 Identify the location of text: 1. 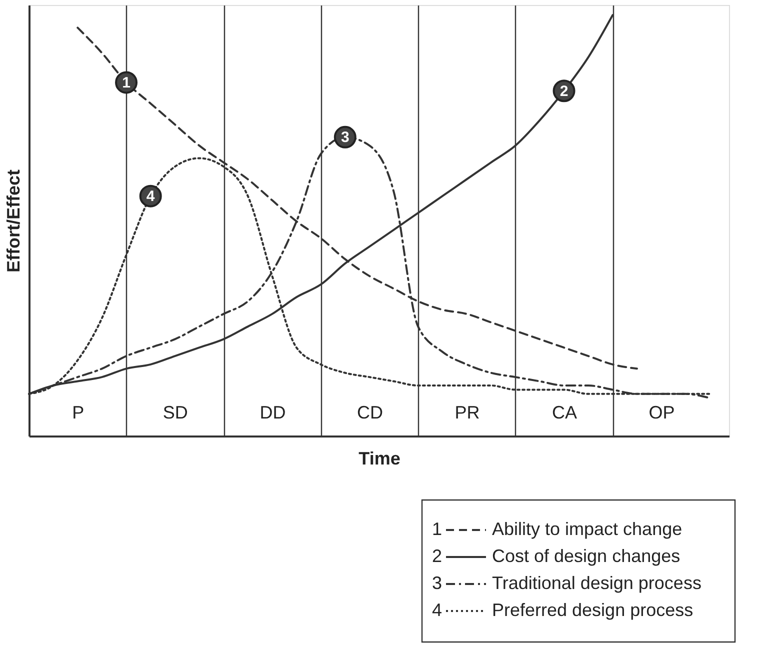
(437, 529).